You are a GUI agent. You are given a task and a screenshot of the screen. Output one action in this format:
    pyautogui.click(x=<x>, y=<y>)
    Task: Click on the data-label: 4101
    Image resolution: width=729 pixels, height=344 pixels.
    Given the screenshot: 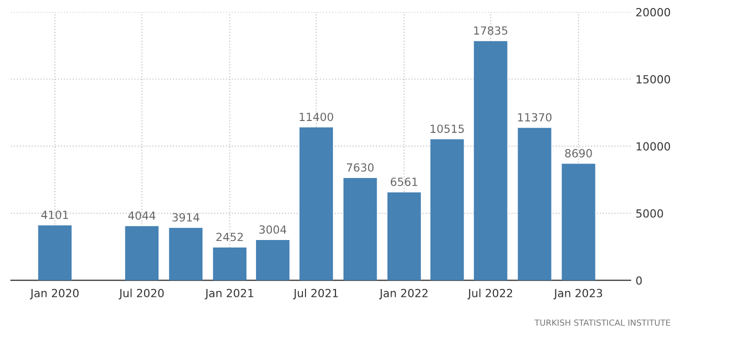 What is the action you would take?
    pyautogui.click(x=54, y=215)
    